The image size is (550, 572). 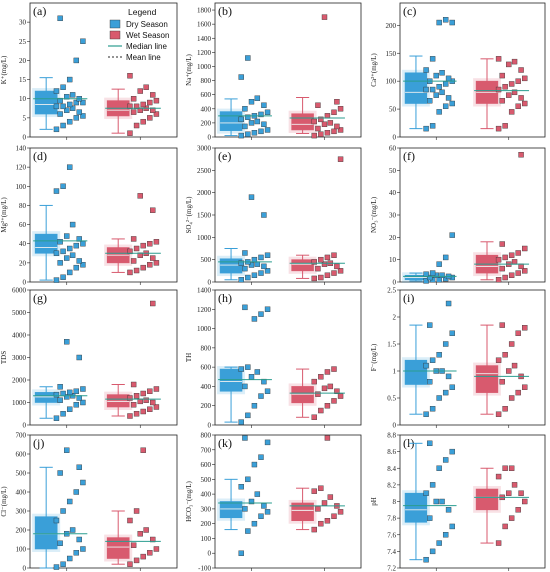 What do you see at coordinates (19, 336) in the screenshot?
I see `y-tick-label: 4000` at bounding box center [19, 336].